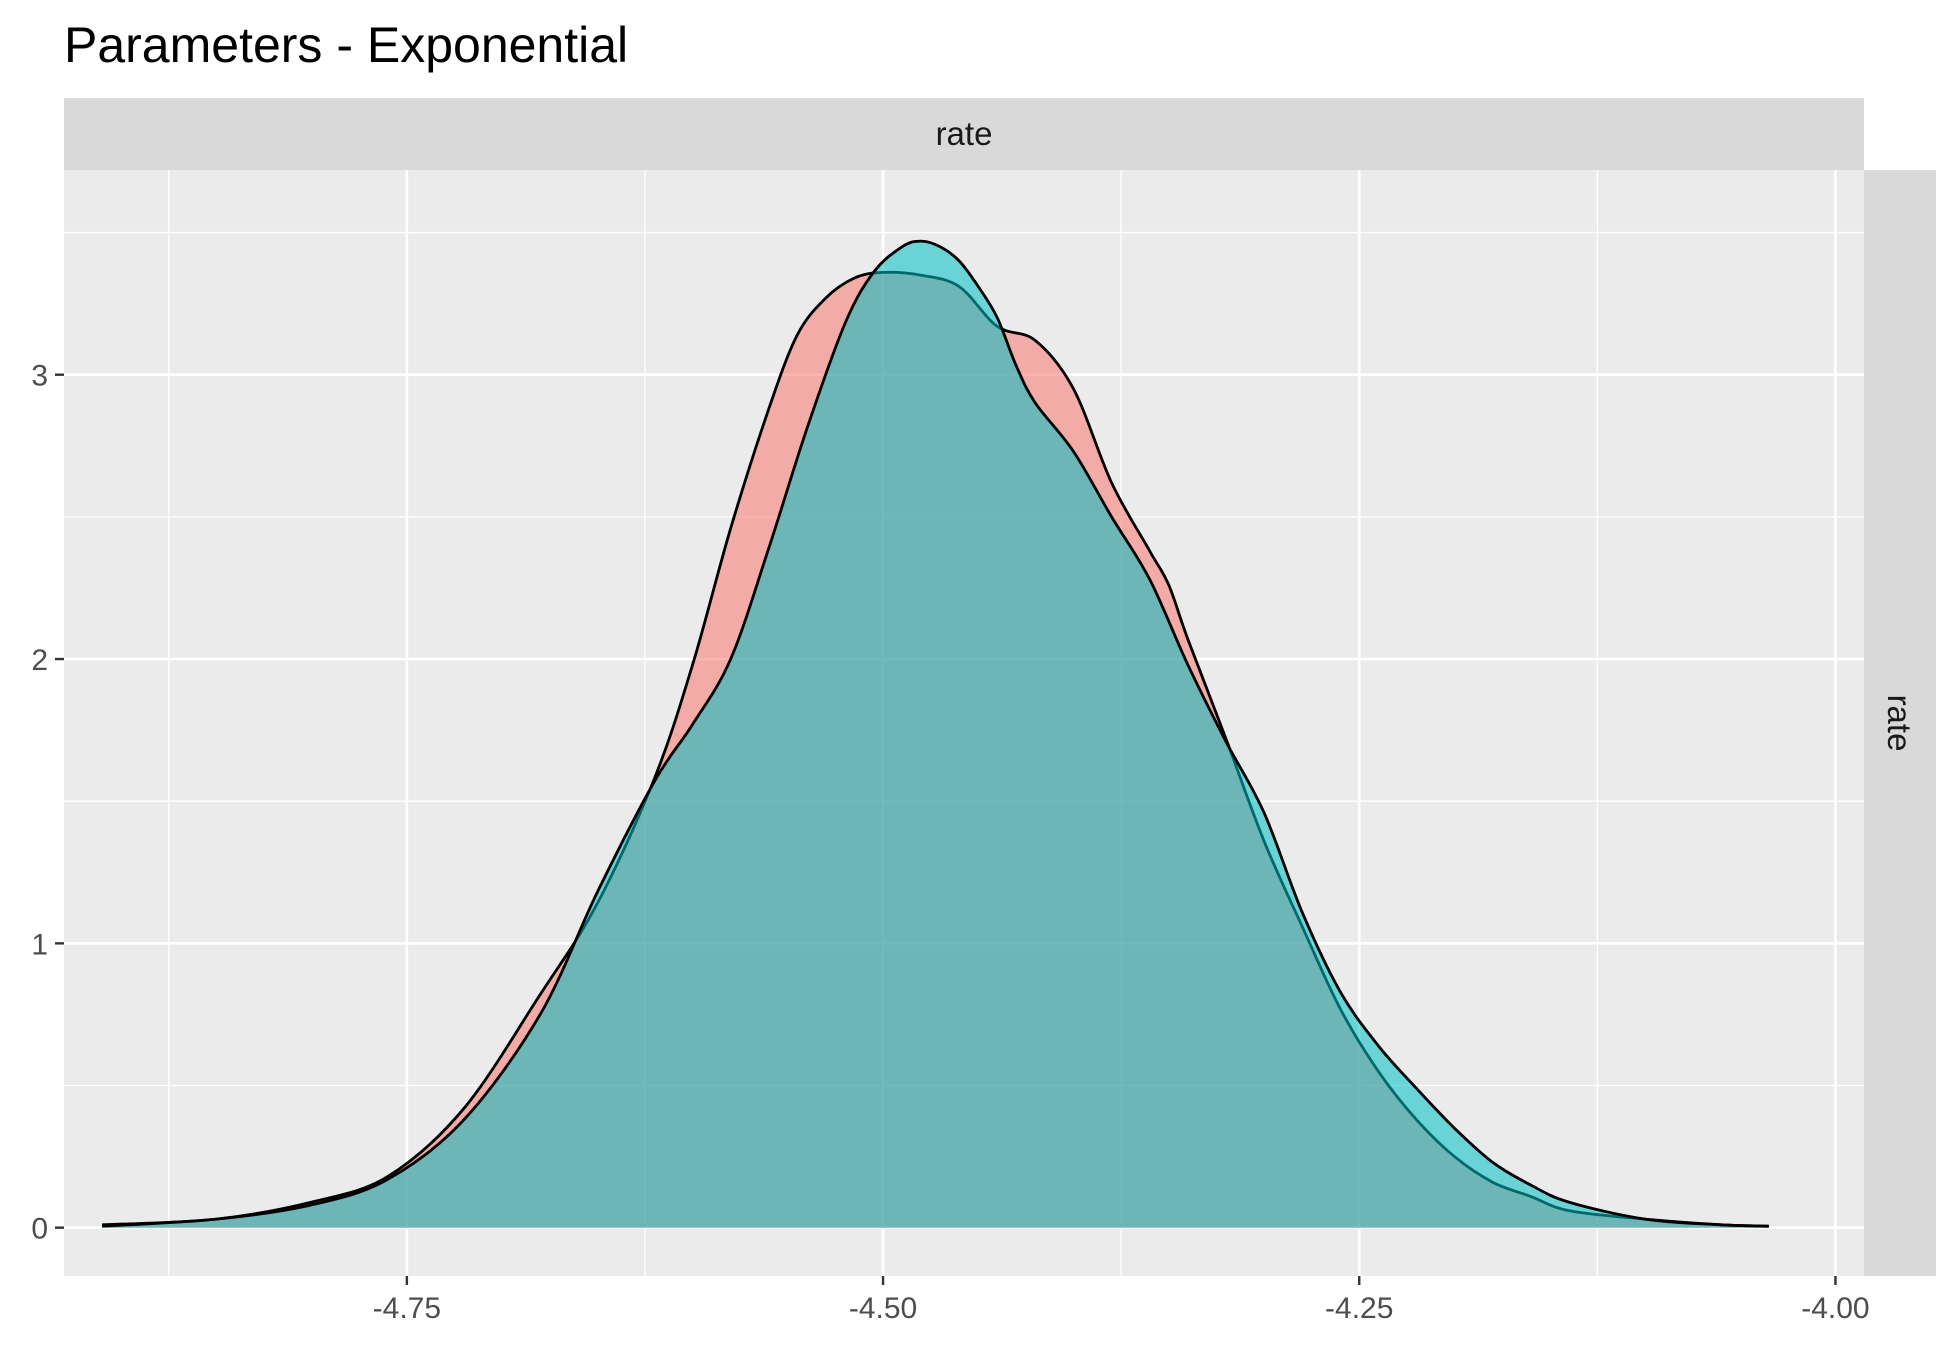 Image resolution: width=1950 pixels, height=1350 pixels. Describe the element at coordinates (883, 1308) in the screenshot. I see `x-tick-label: -4.50` at that location.